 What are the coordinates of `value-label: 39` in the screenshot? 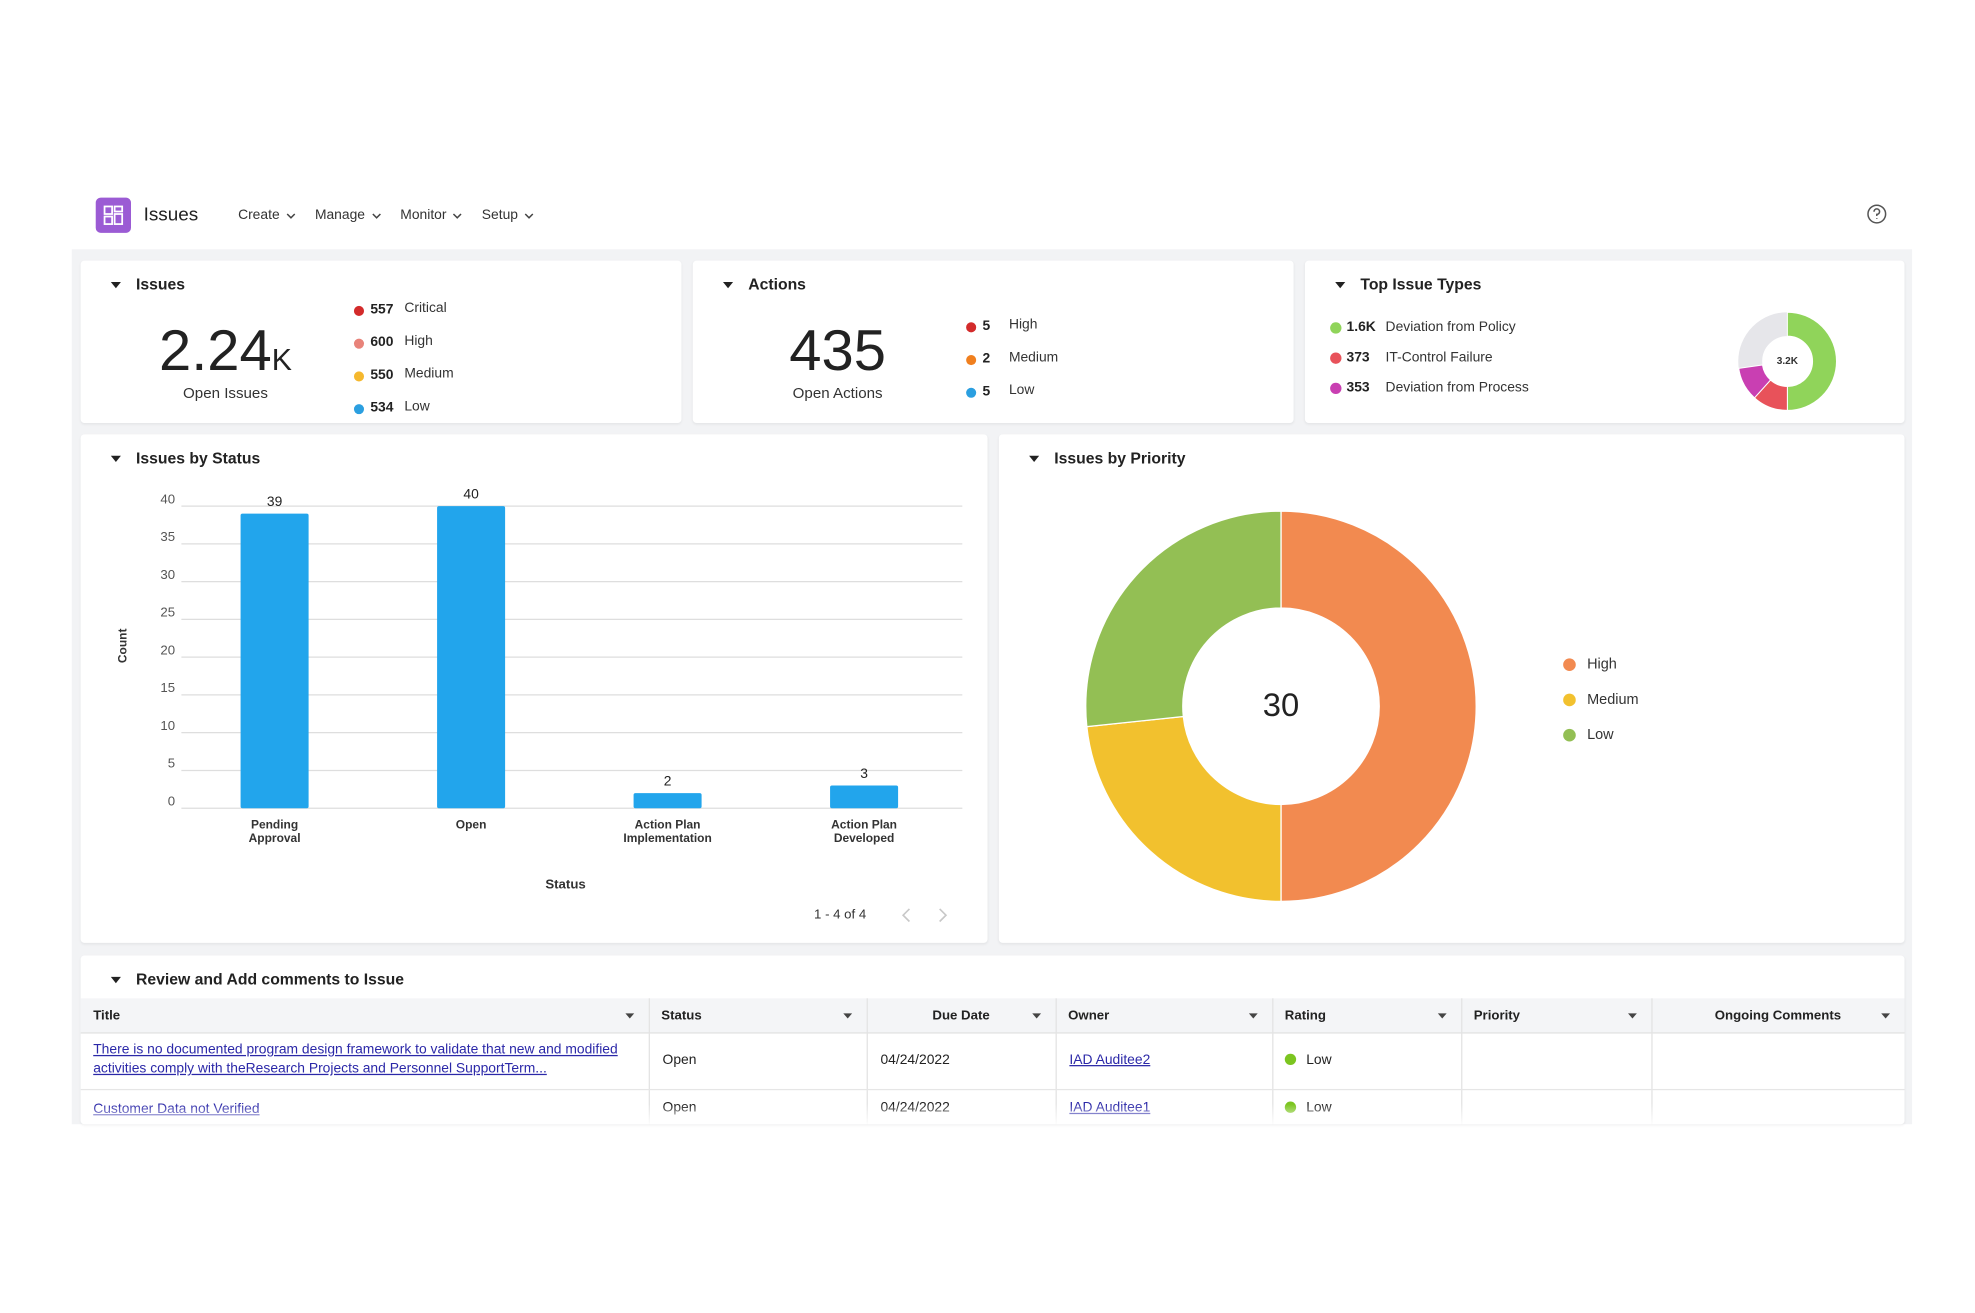 It's located at (275, 501).